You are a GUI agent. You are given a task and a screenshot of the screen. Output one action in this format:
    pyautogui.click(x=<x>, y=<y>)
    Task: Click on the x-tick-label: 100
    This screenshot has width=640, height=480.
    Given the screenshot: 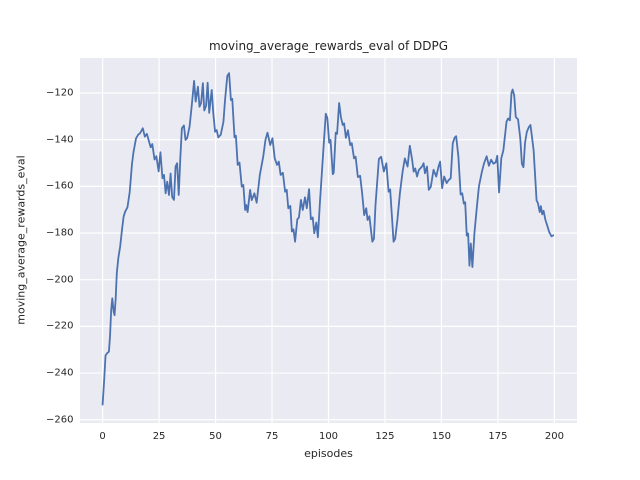 What is the action you would take?
    pyautogui.click(x=328, y=436)
    